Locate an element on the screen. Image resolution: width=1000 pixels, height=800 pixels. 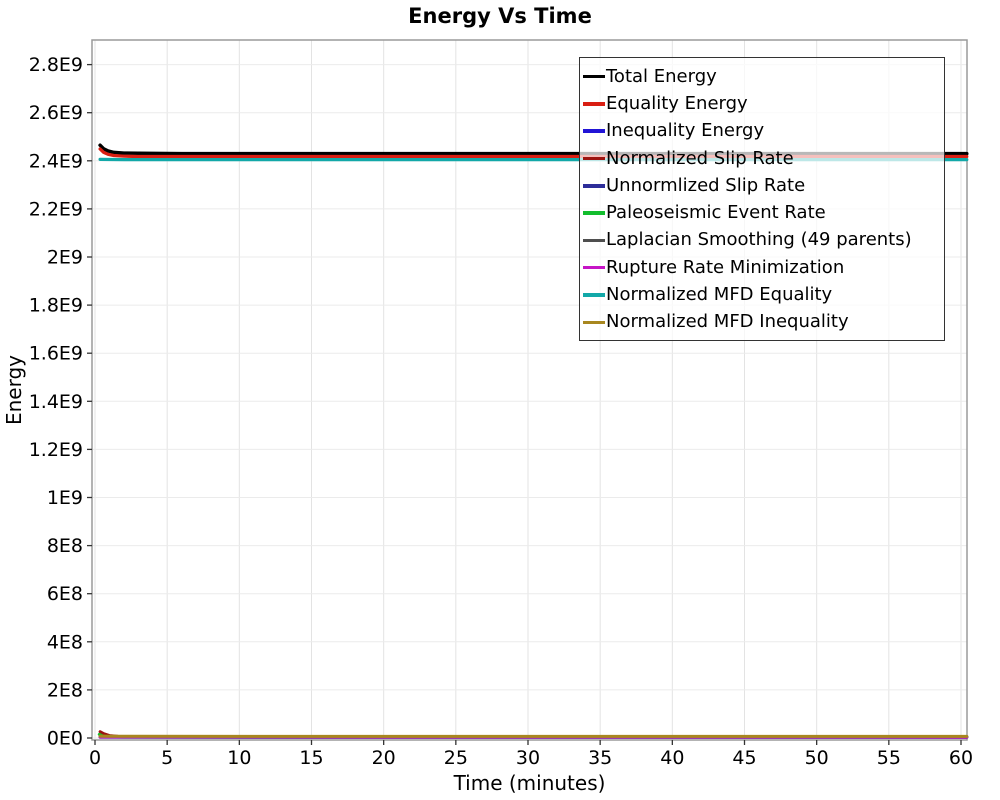
legend-item-normalized-mfd-equality: Normalized MFD Equality is located at coordinates (762, 294).